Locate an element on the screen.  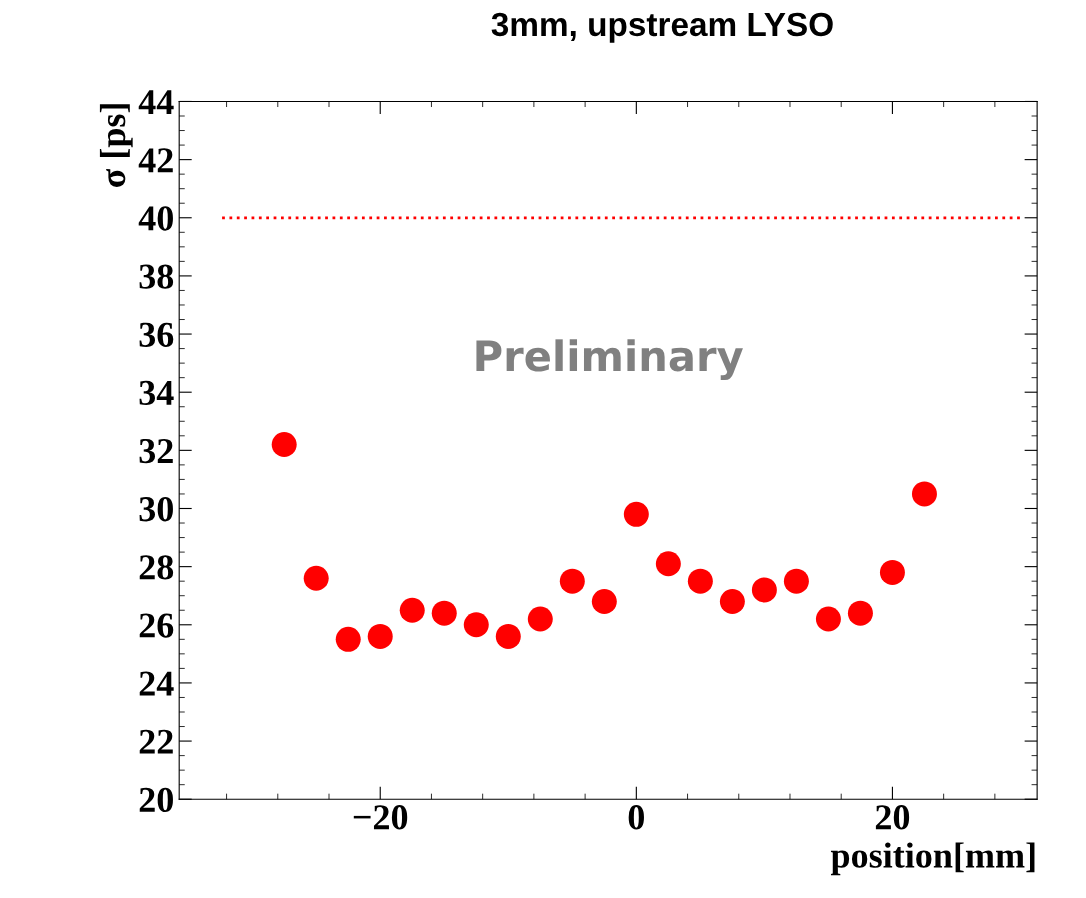
y-tick-label: 38 is located at coordinates (156, 276).